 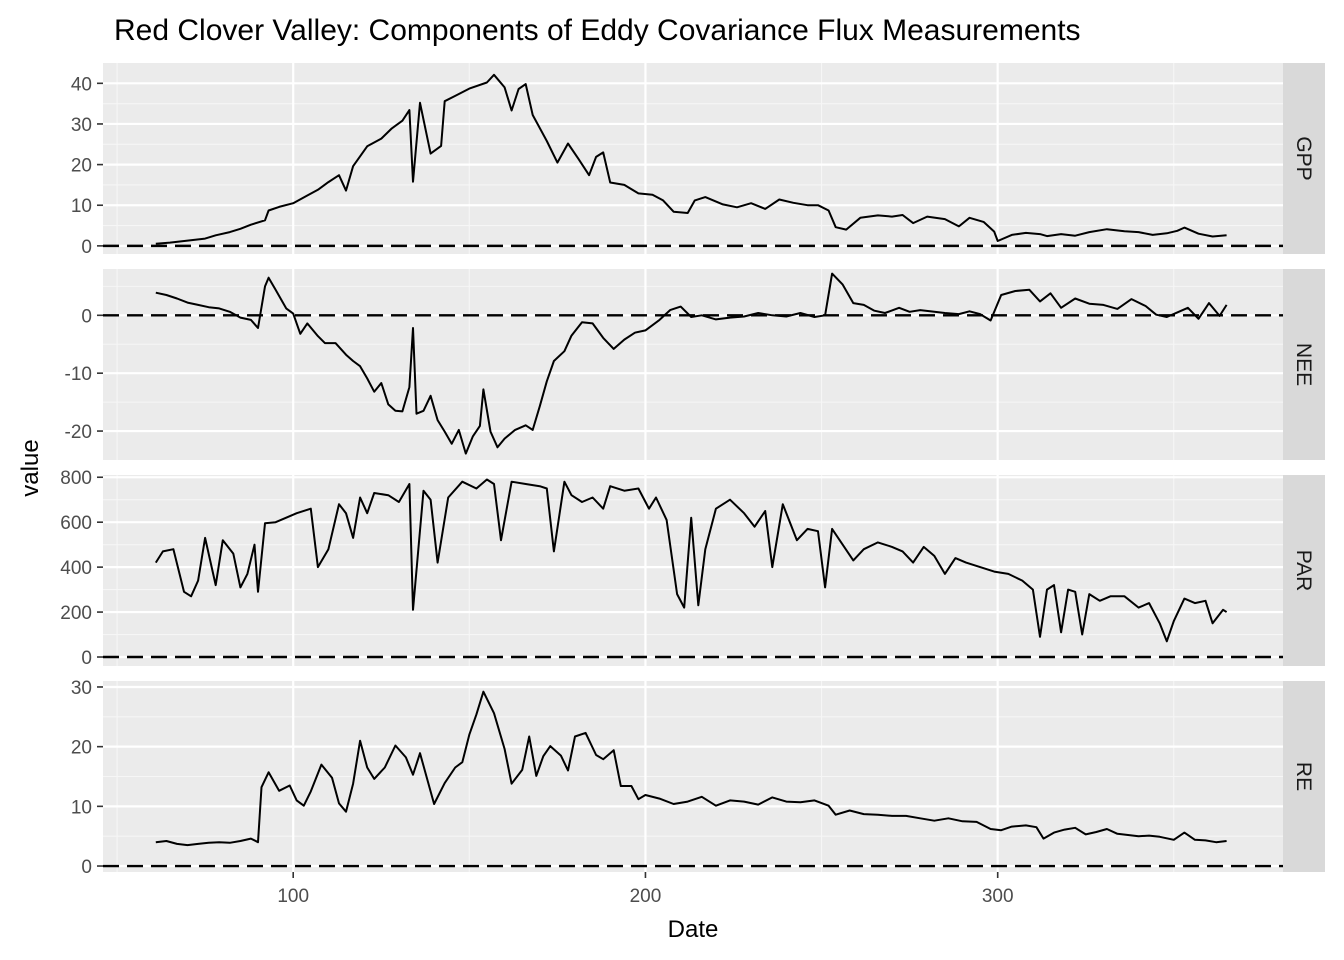 I want to click on x-axis: 100 200 300, so click(x=645, y=889).